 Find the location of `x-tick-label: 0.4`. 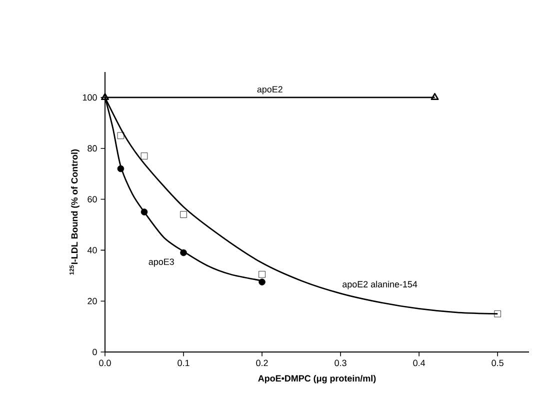

x-tick-label: 0.4 is located at coordinates (419, 363).